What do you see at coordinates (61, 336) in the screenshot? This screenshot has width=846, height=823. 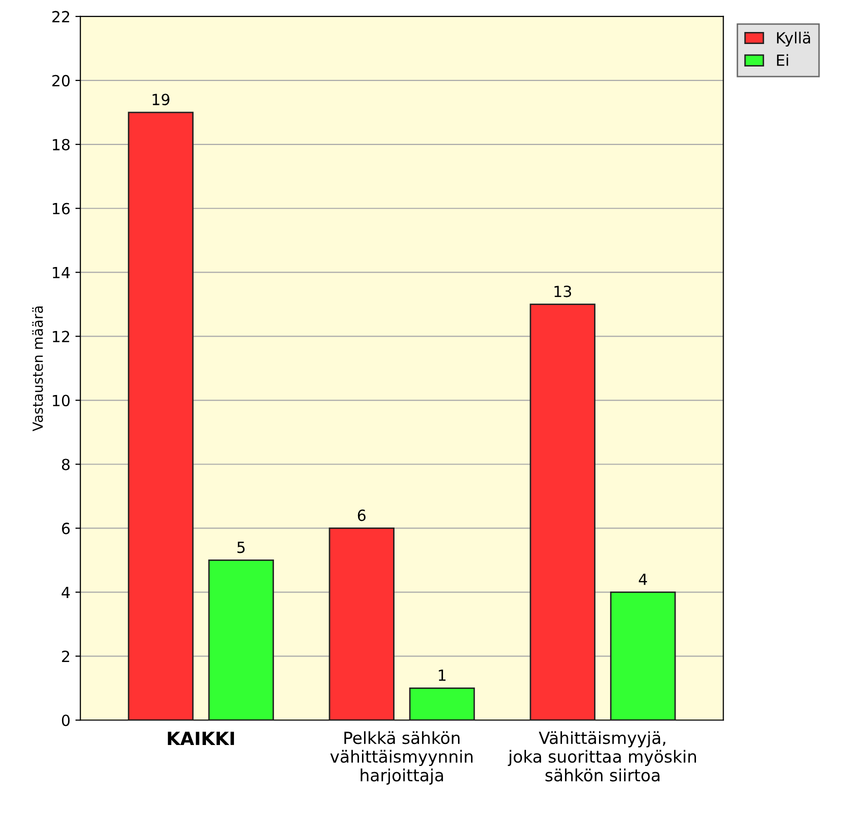 I see `y-tick-label: 12` at bounding box center [61, 336].